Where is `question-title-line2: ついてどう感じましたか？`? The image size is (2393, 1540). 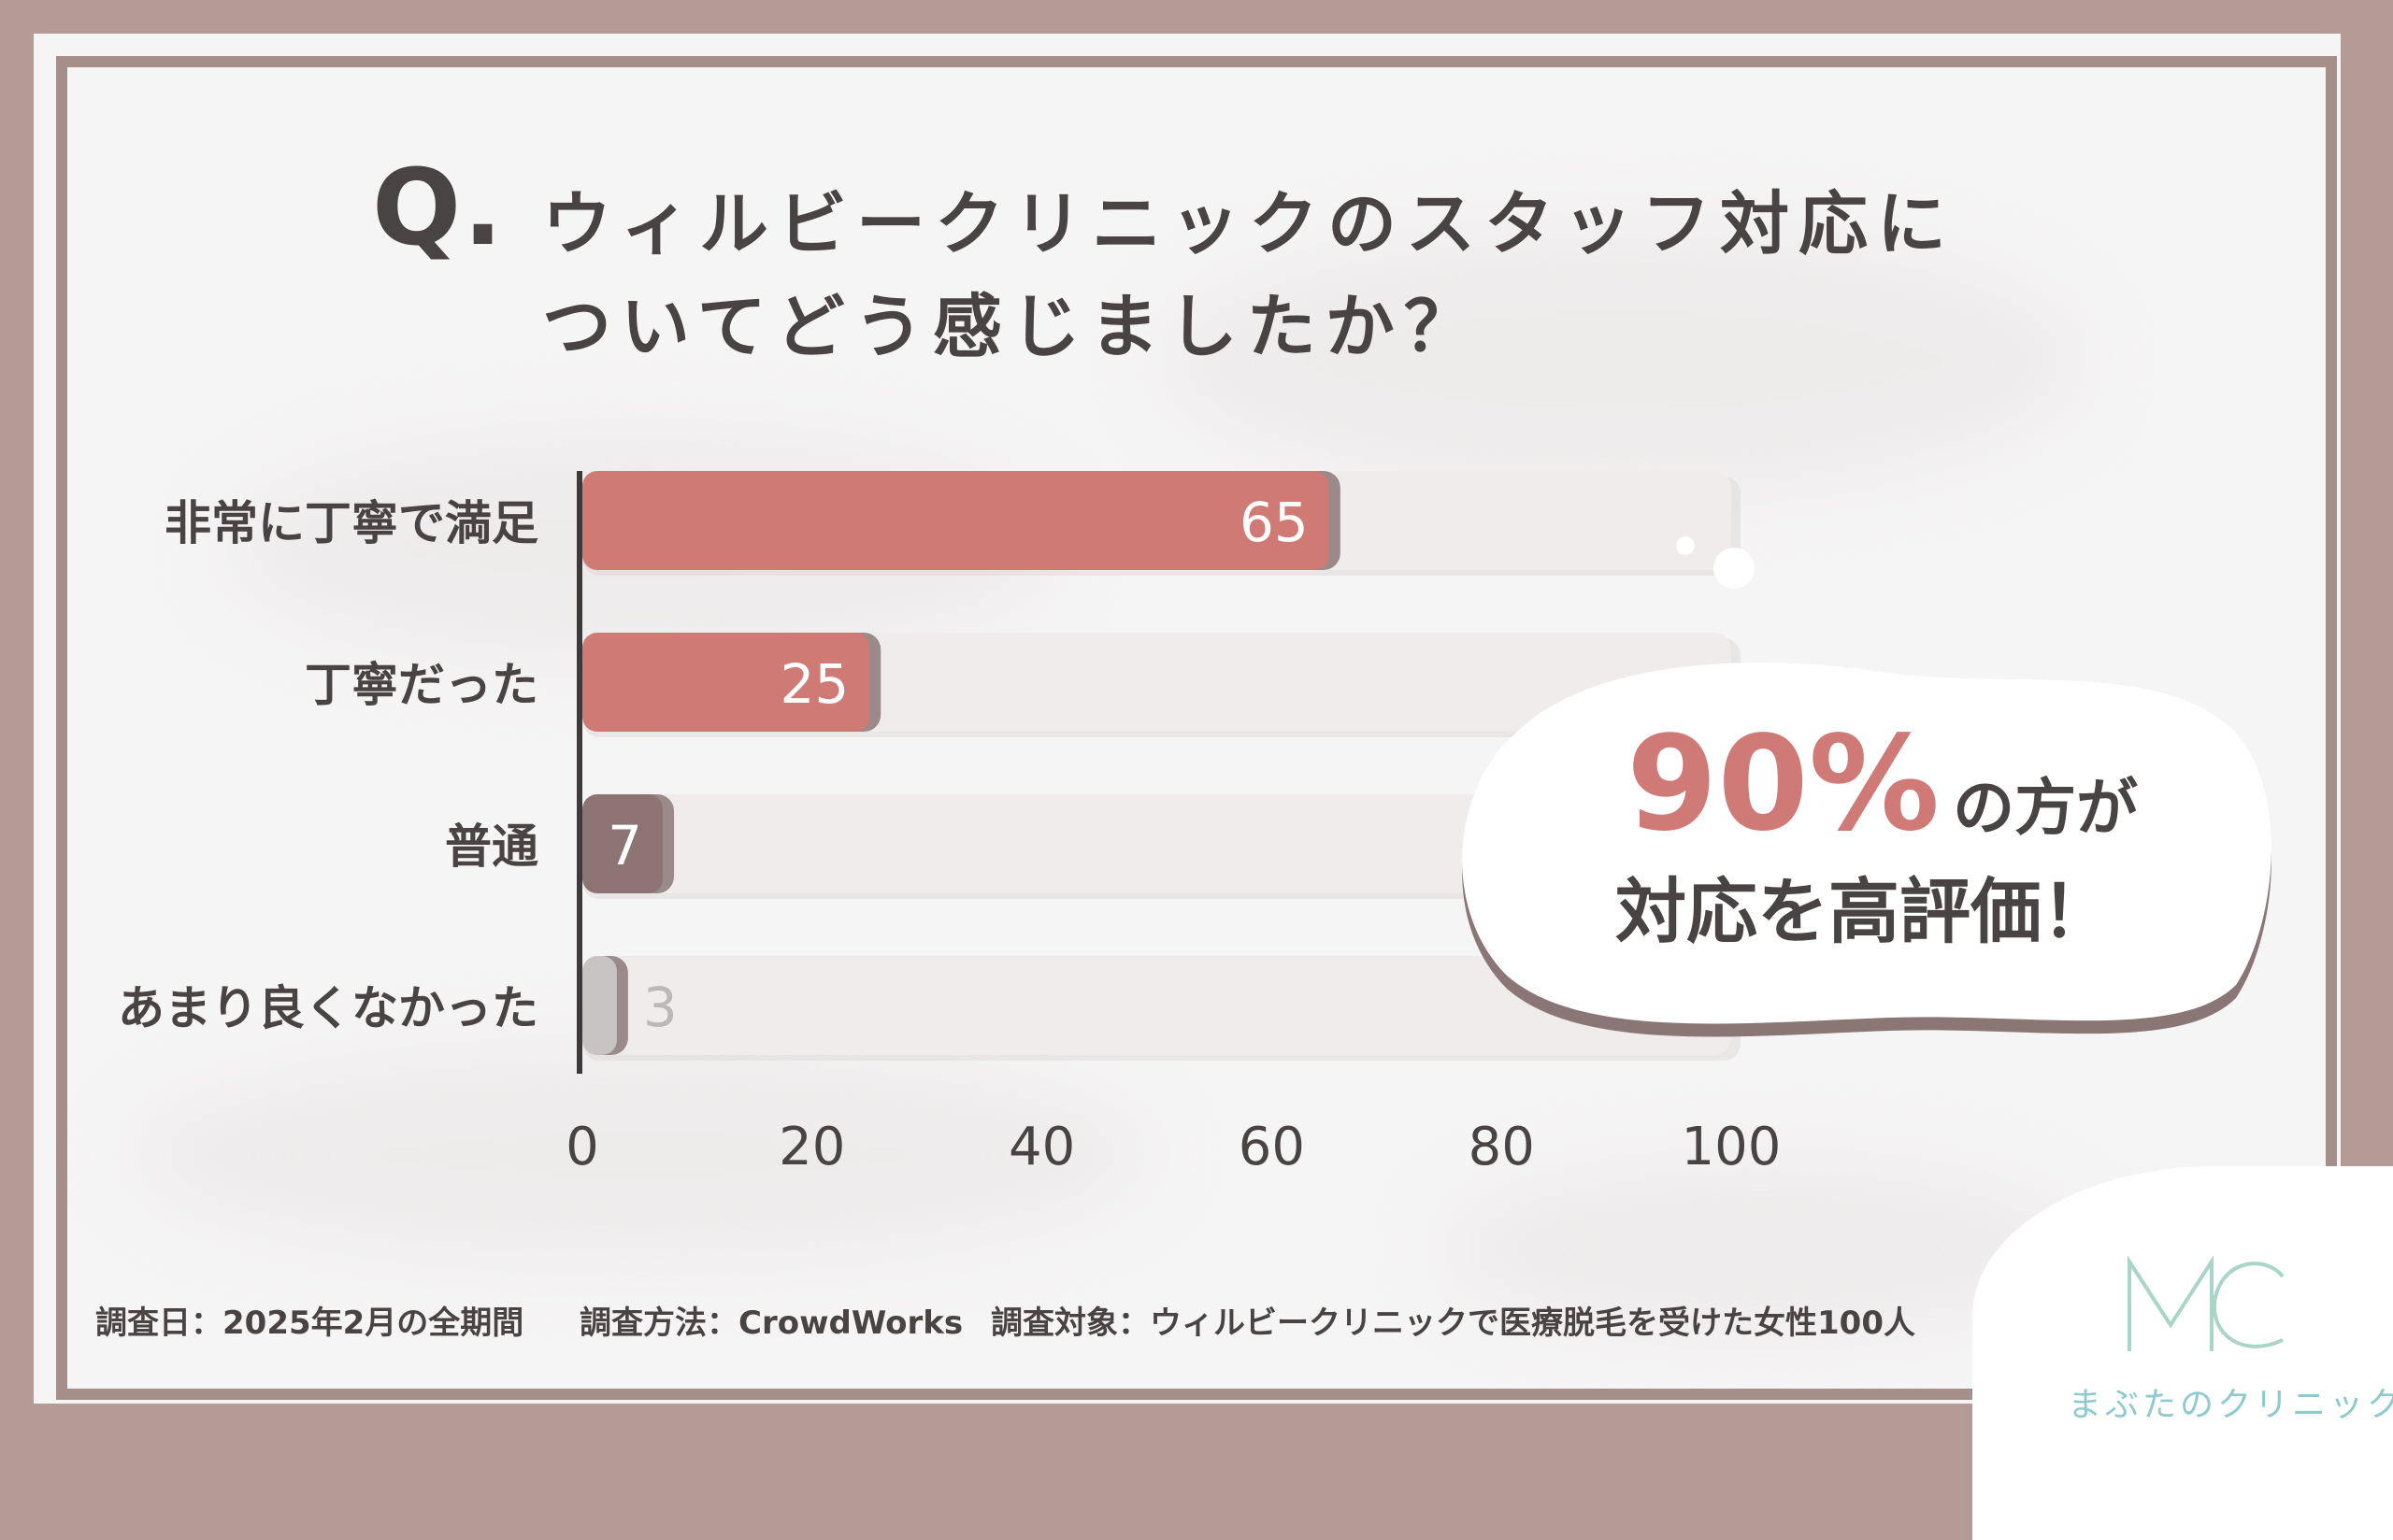
question-title-line2: ついてどう感じましたか？ is located at coordinates (1012, 327).